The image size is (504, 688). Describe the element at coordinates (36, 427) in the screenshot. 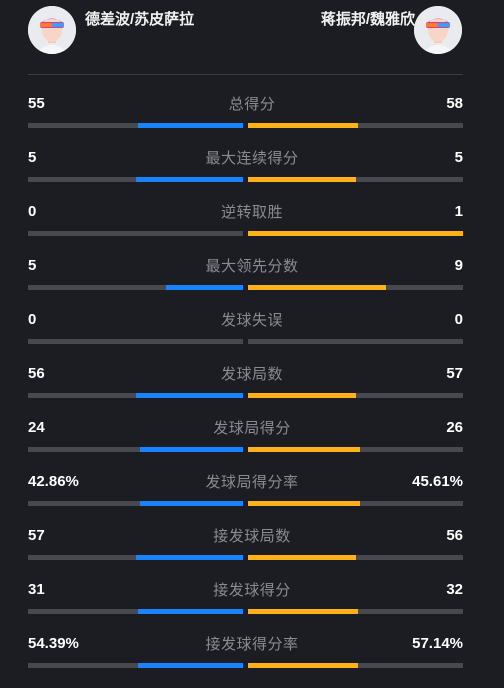

I see `left-stat-value: 24` at that location.